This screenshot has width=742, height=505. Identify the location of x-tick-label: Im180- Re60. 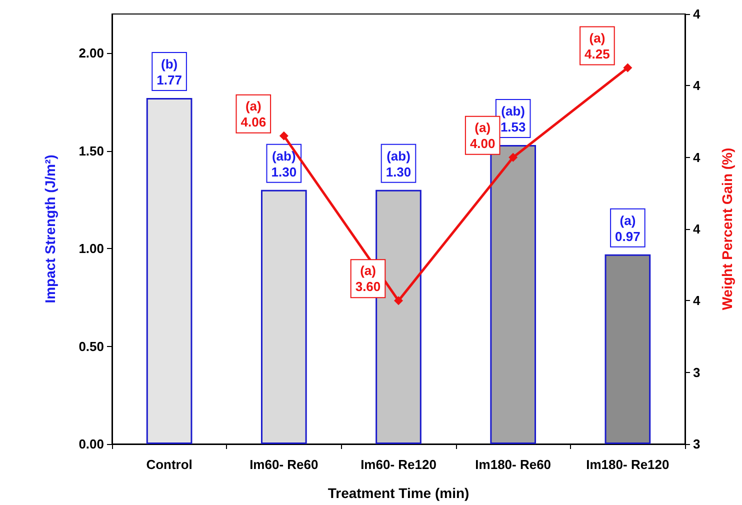
(513, 464).